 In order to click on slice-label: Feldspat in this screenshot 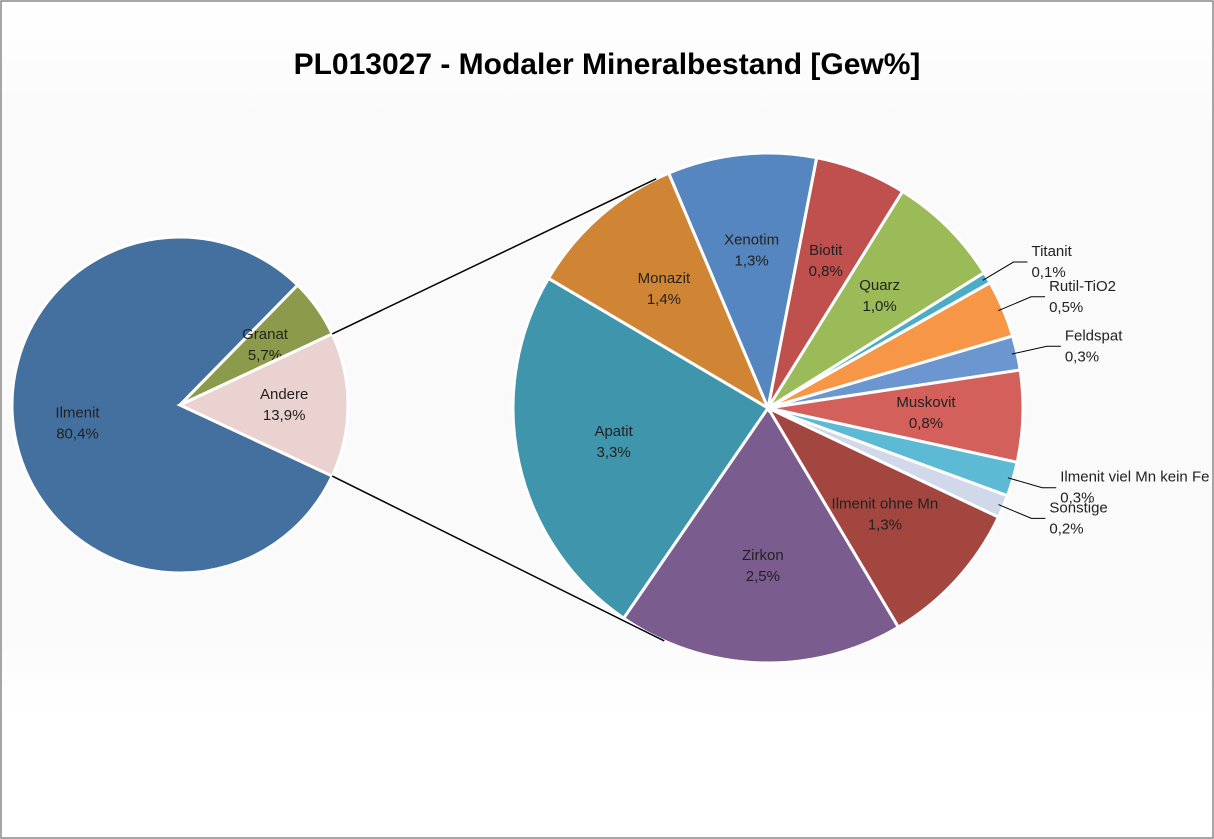, I will do `click(1094, 335)`.